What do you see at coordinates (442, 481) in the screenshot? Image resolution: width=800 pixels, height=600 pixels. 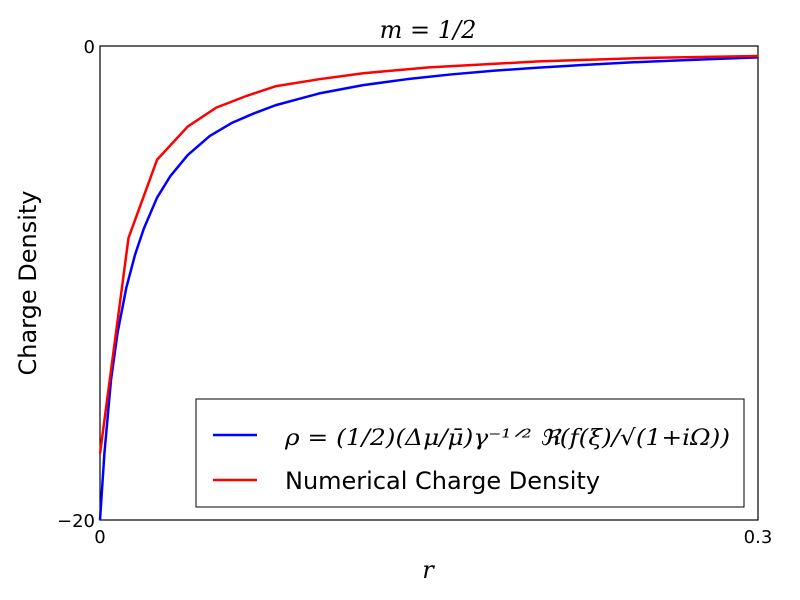 I see `legend-label-numerical: Numerical Charge Density` at bounding box center [442, 481].